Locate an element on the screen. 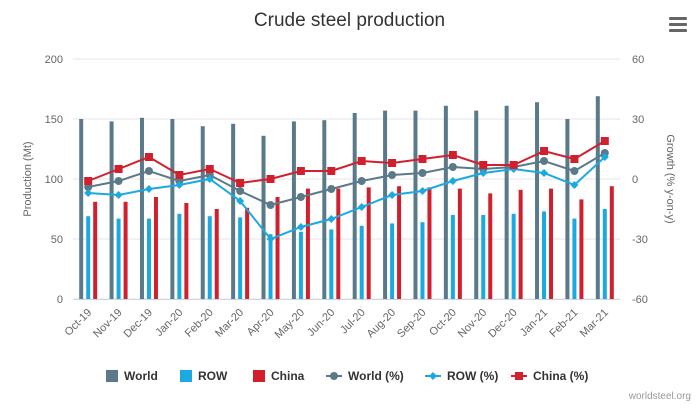 This screenshot has width=699, height=408. hamburger-menu-icon is located at coordinates (678, 25).